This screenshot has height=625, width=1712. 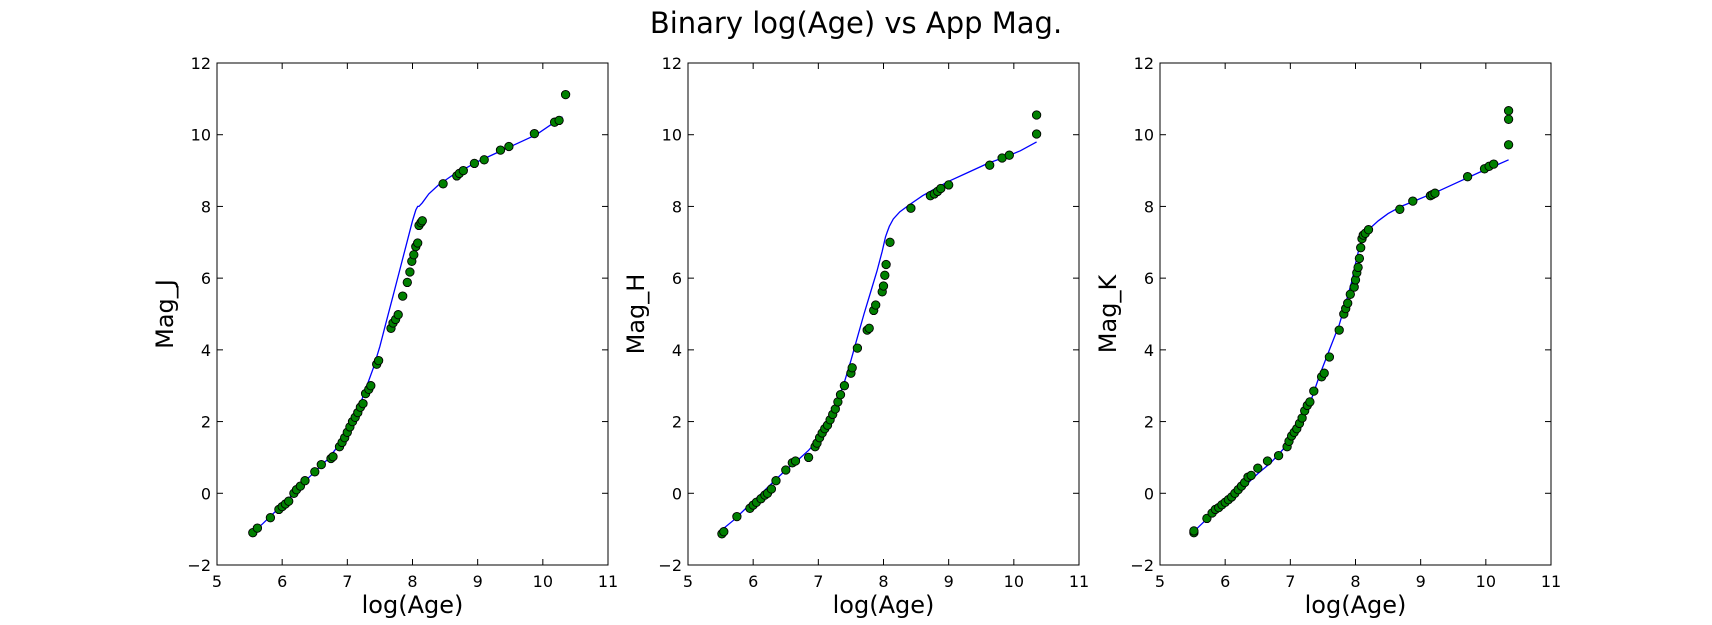 I want to click on y-tick-label: 2, so click(x=1149, y=422).